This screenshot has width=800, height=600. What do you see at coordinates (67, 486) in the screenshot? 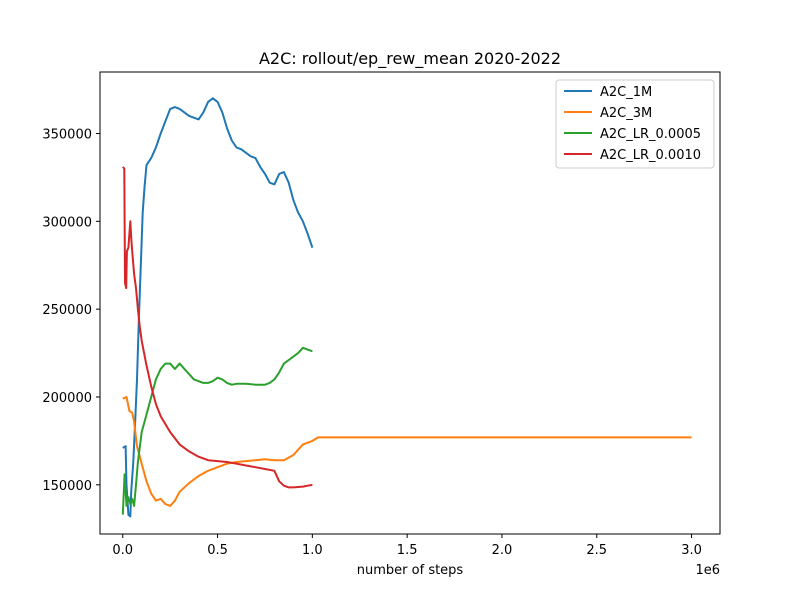
I see `y-tick-label: 150000` at bounding box center [67, 486].